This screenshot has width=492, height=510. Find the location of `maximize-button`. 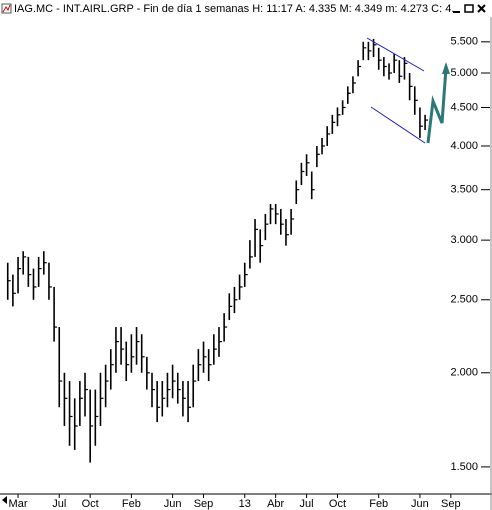

maximize-button is located at coordinates (469, 8).